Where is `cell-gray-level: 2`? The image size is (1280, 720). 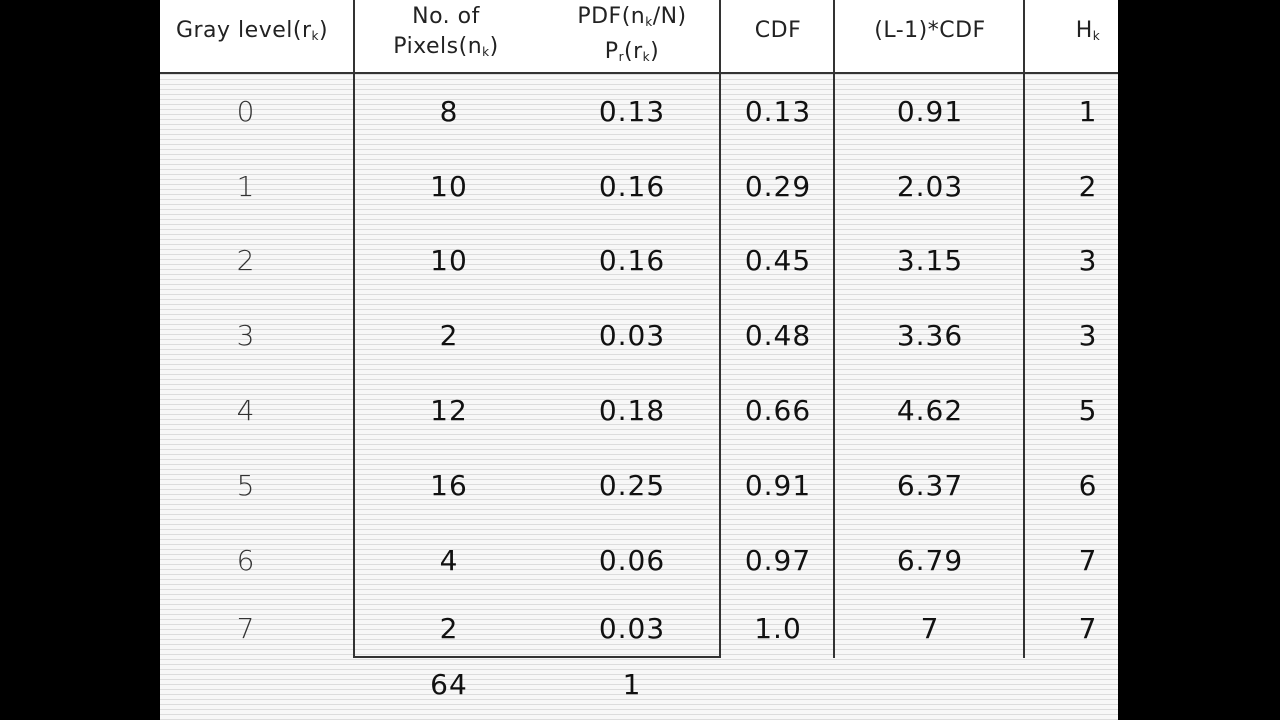
cell-gray-level: 2 is located at coordinates (246, 260).